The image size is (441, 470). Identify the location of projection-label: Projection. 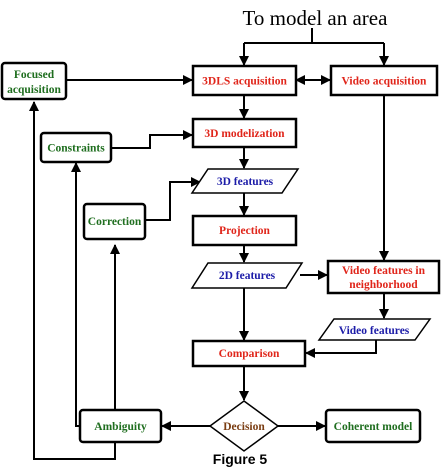
(244, 231).